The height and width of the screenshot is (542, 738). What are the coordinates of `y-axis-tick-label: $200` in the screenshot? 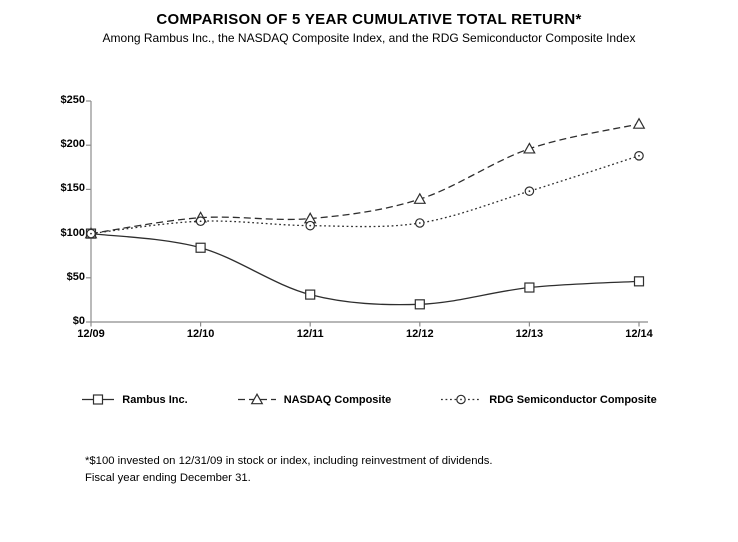 It's located at (72, 144).